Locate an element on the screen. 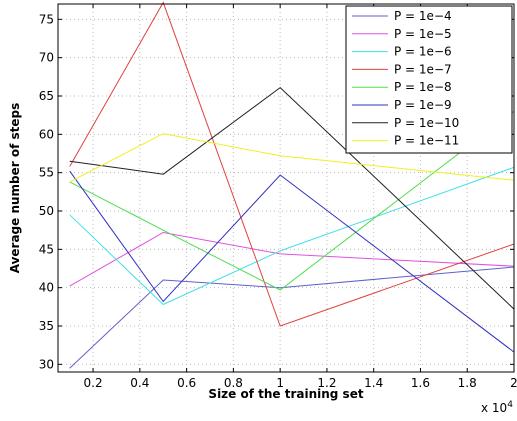 The image size is (517, 421). y-tick-label: 35 is located at coordinates (46, 326).